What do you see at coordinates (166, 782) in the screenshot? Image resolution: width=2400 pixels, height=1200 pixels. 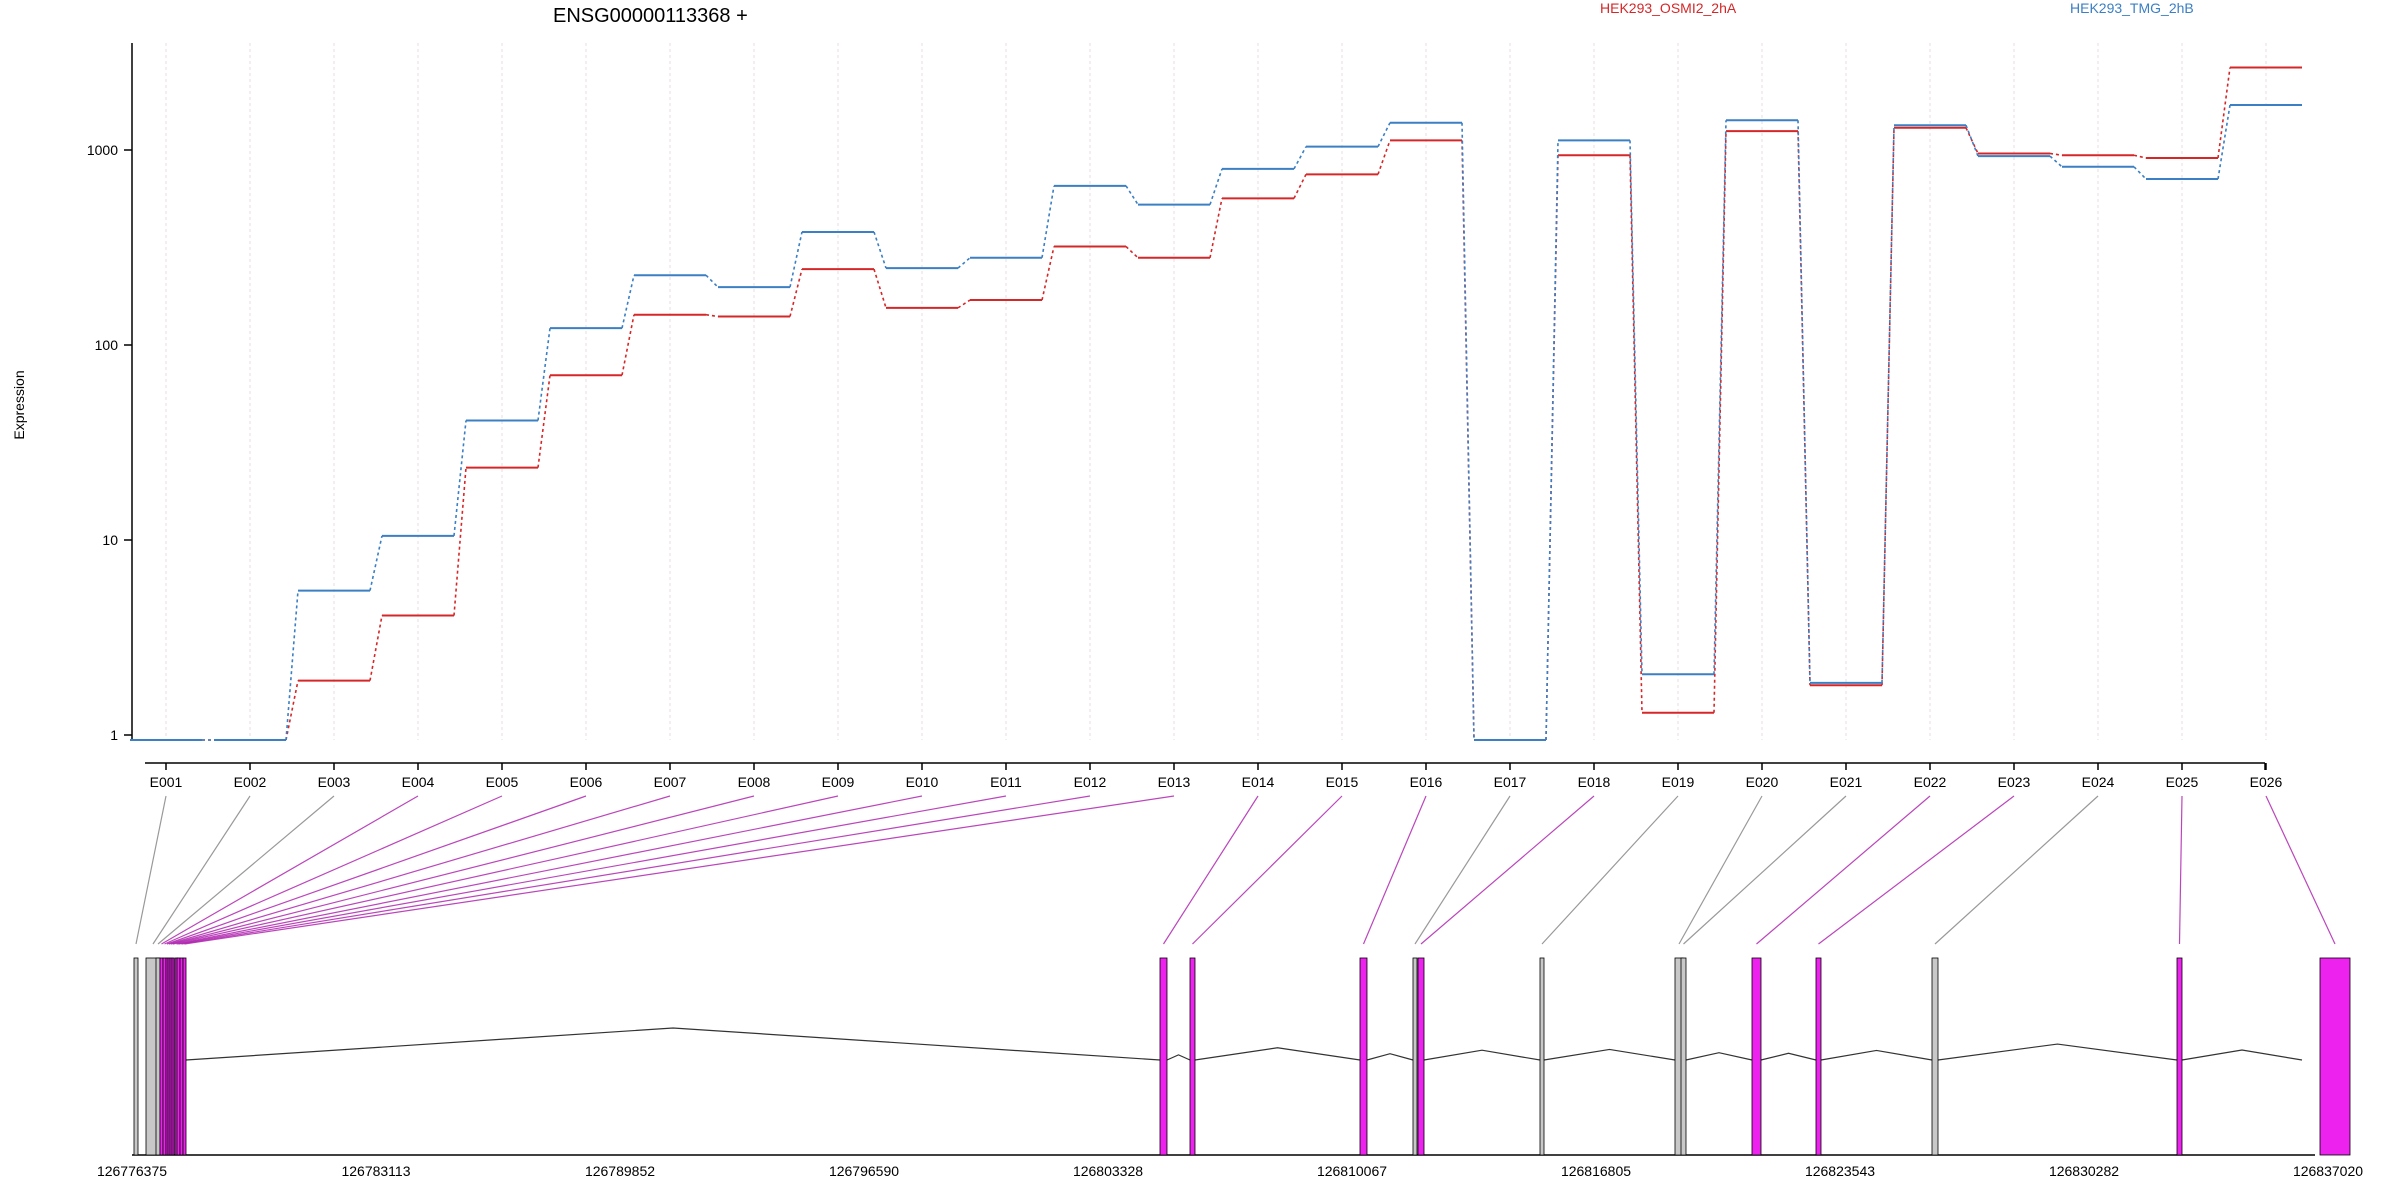 I see `x-tick-label: E001` at bounding box center [166, 782].